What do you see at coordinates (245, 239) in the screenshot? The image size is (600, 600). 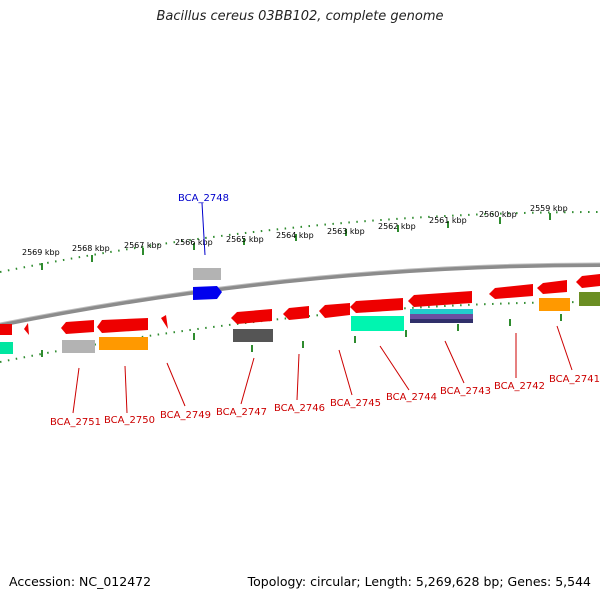 I see `scale-label: 2565 kbp` at bounding box center [245, 239].